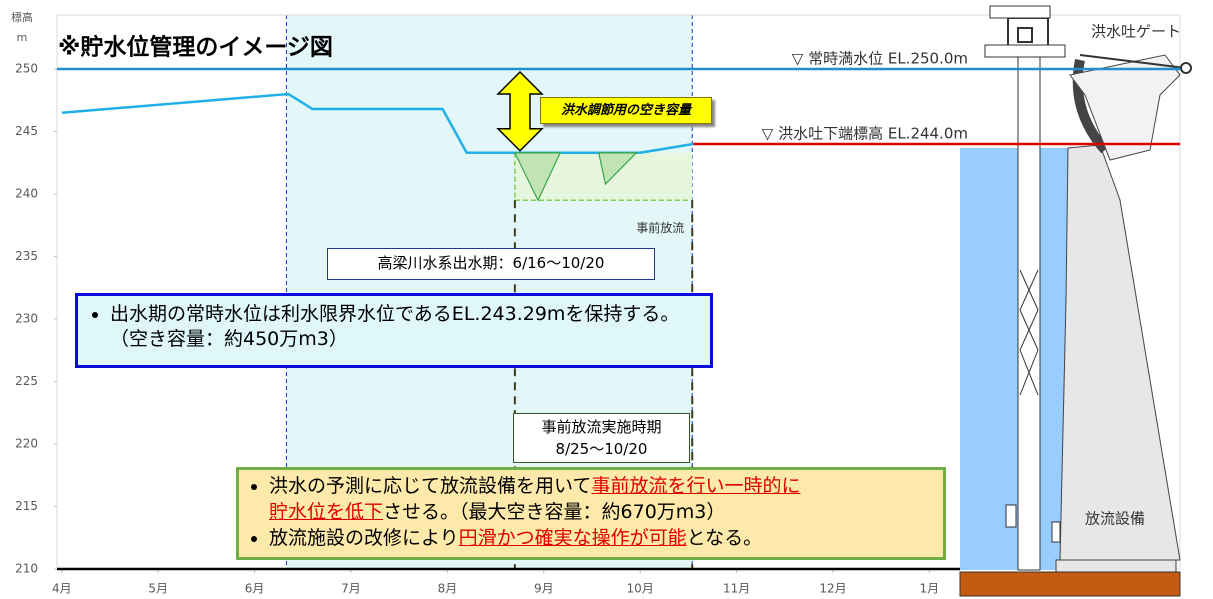  I want to click on pre-release-label: 事前放流, so click(660, 227).